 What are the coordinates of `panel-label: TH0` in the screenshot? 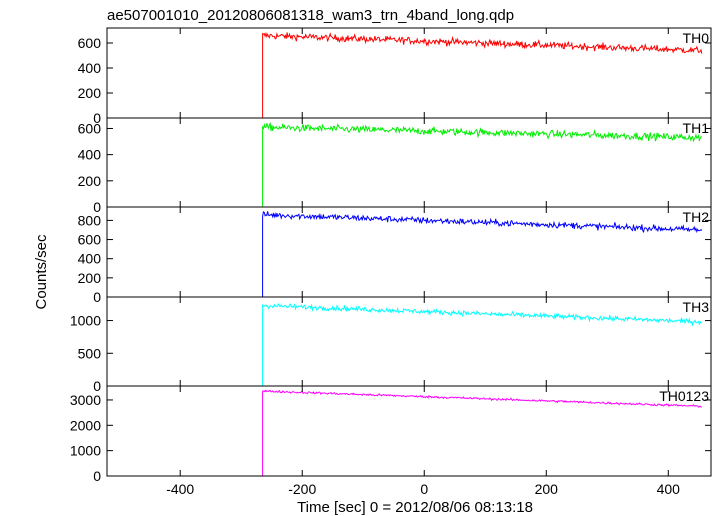 It's located at (696, 38).